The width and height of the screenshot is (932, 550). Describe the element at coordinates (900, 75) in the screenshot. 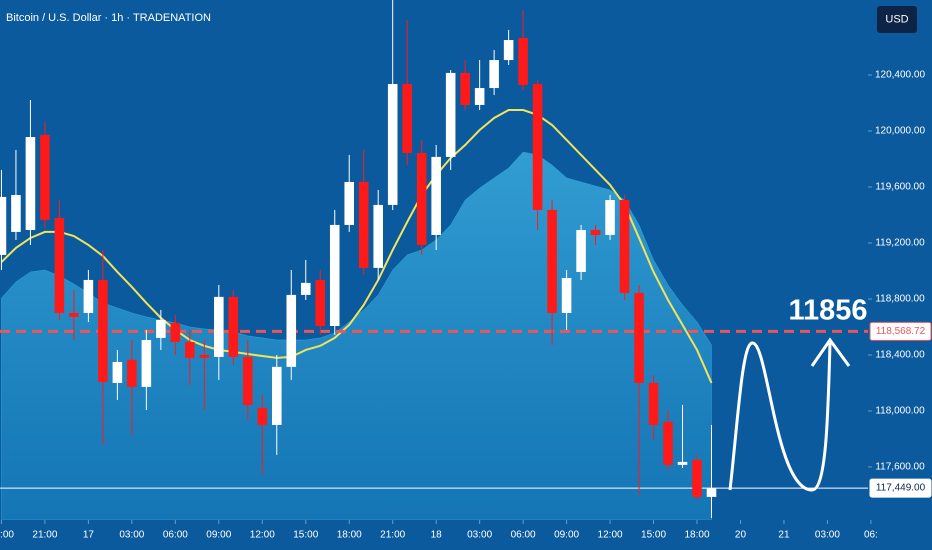

I see `y-tick-label: 120,400.00` at that location.